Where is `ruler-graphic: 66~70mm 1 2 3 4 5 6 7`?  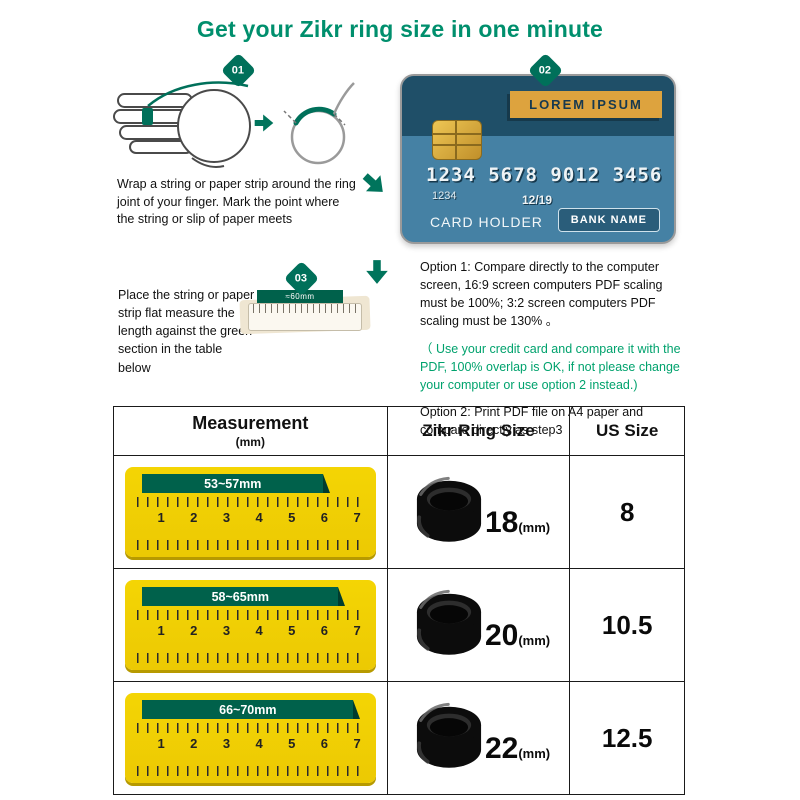 ruler-graphic: 66~70mm 1 2 3 4 5 6 7 is located at coordinates (250, 738).